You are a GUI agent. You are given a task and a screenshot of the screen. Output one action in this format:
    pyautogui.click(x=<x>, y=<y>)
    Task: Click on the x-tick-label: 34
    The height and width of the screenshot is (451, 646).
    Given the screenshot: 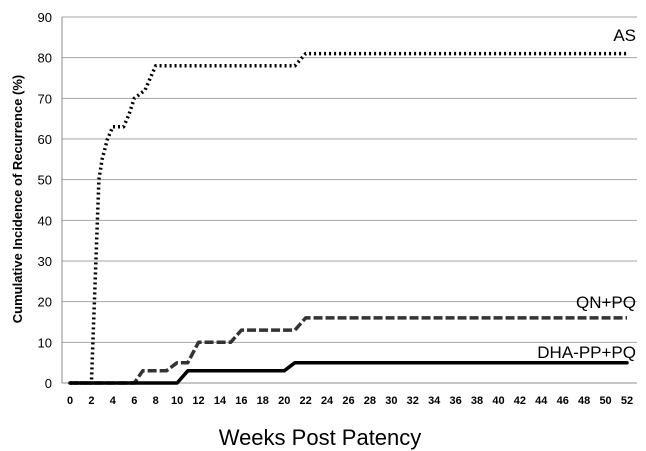 What is the action you would take?
    pyautogui.click(x=434, y=401)
    